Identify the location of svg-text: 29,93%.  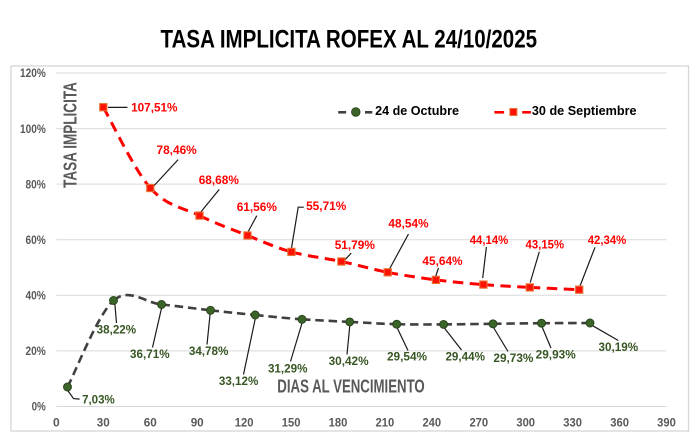
(556, 355).